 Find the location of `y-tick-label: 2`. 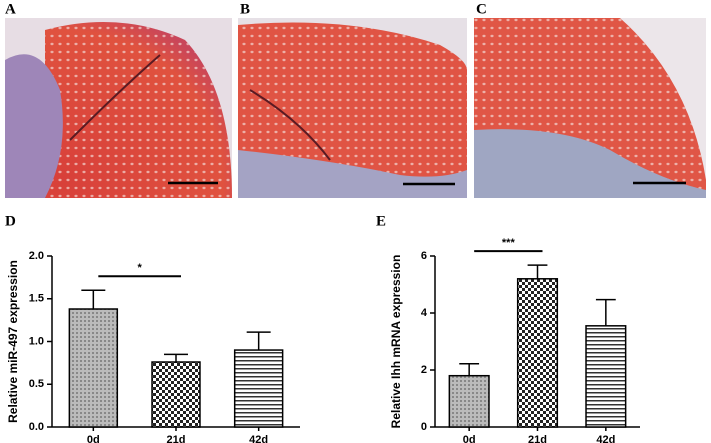

y-tick-label: 2 is located at coordinates (424, 370).